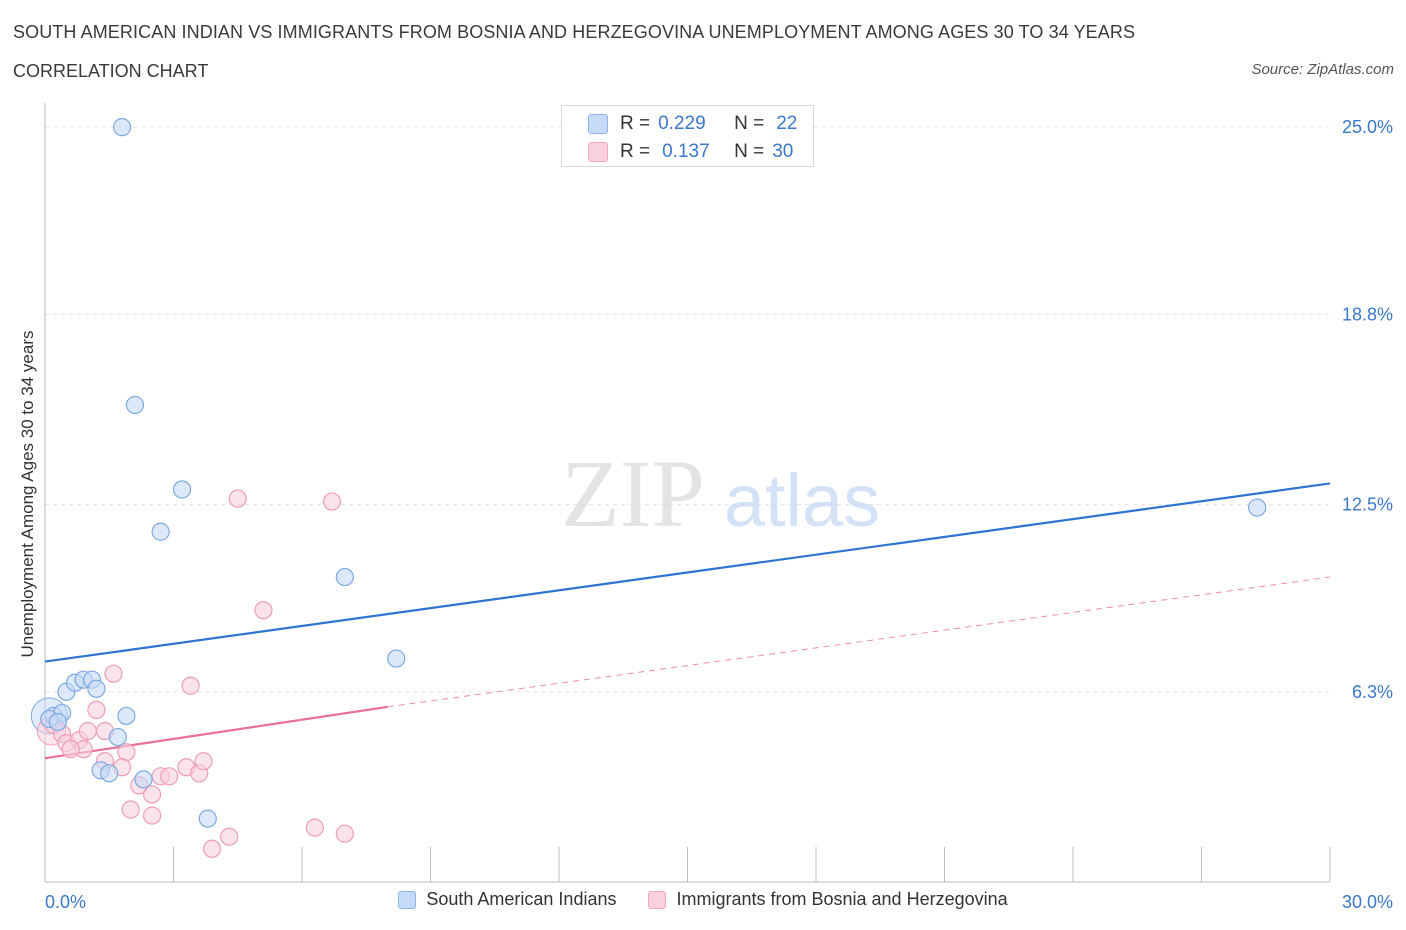  I want to click on watermark-atlas: atlas, so click(802, 500).